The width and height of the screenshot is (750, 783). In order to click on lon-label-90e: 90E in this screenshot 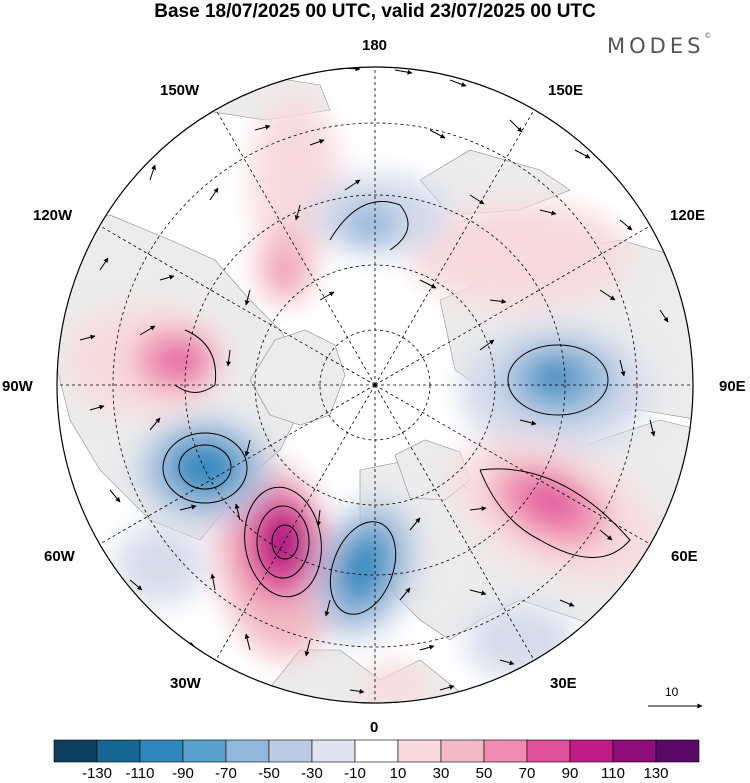, I will do `click(732, 386)`.